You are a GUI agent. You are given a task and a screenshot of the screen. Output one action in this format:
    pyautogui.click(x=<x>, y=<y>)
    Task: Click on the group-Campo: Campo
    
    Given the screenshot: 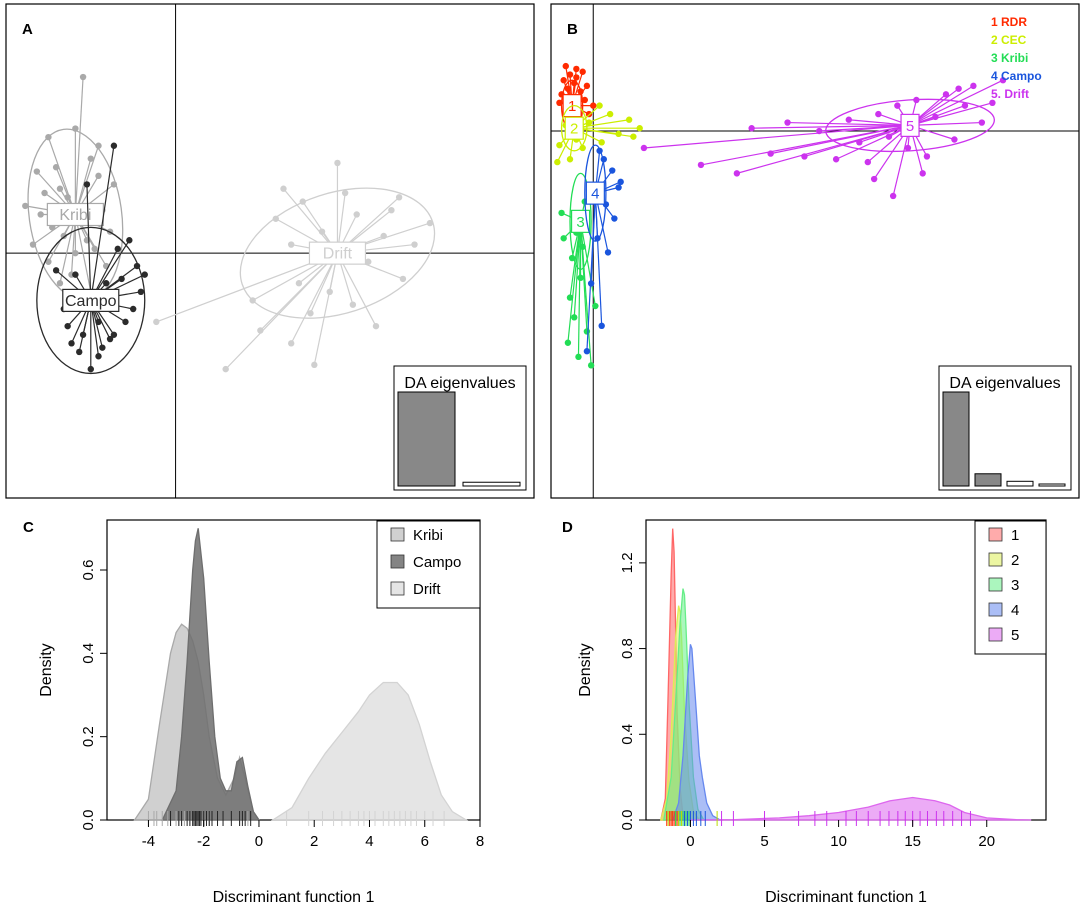 What is the action you would take?
    pyautogui.click(x=92, y=258)
    